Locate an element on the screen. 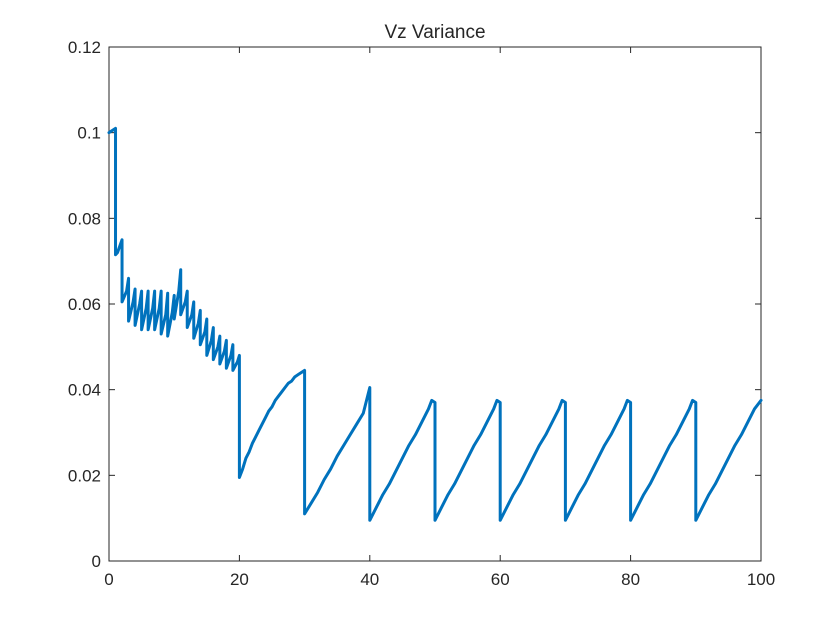  x-tick-label: 20 is located at coordinates (239, 579).